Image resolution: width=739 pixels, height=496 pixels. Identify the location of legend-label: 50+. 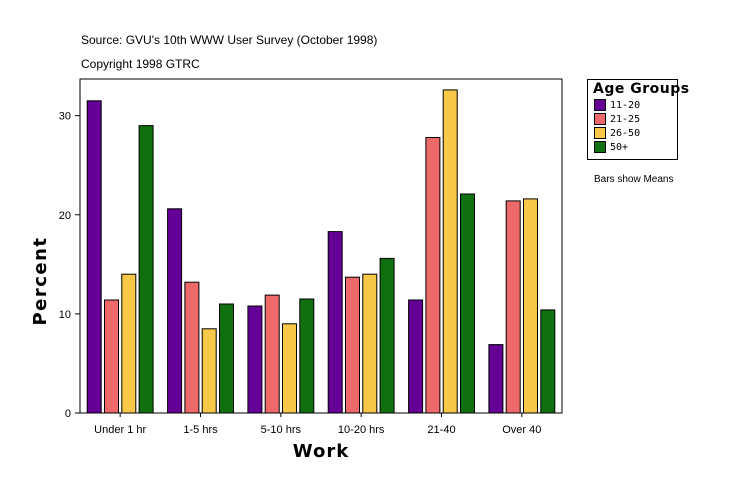
(619, 147).